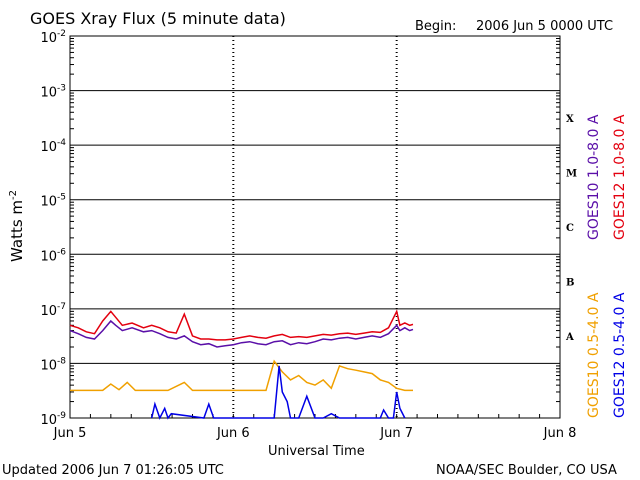 This screenshot has width=640, height=480. I want to click on y-axis-label: Watts m-2, so click(17, 226).